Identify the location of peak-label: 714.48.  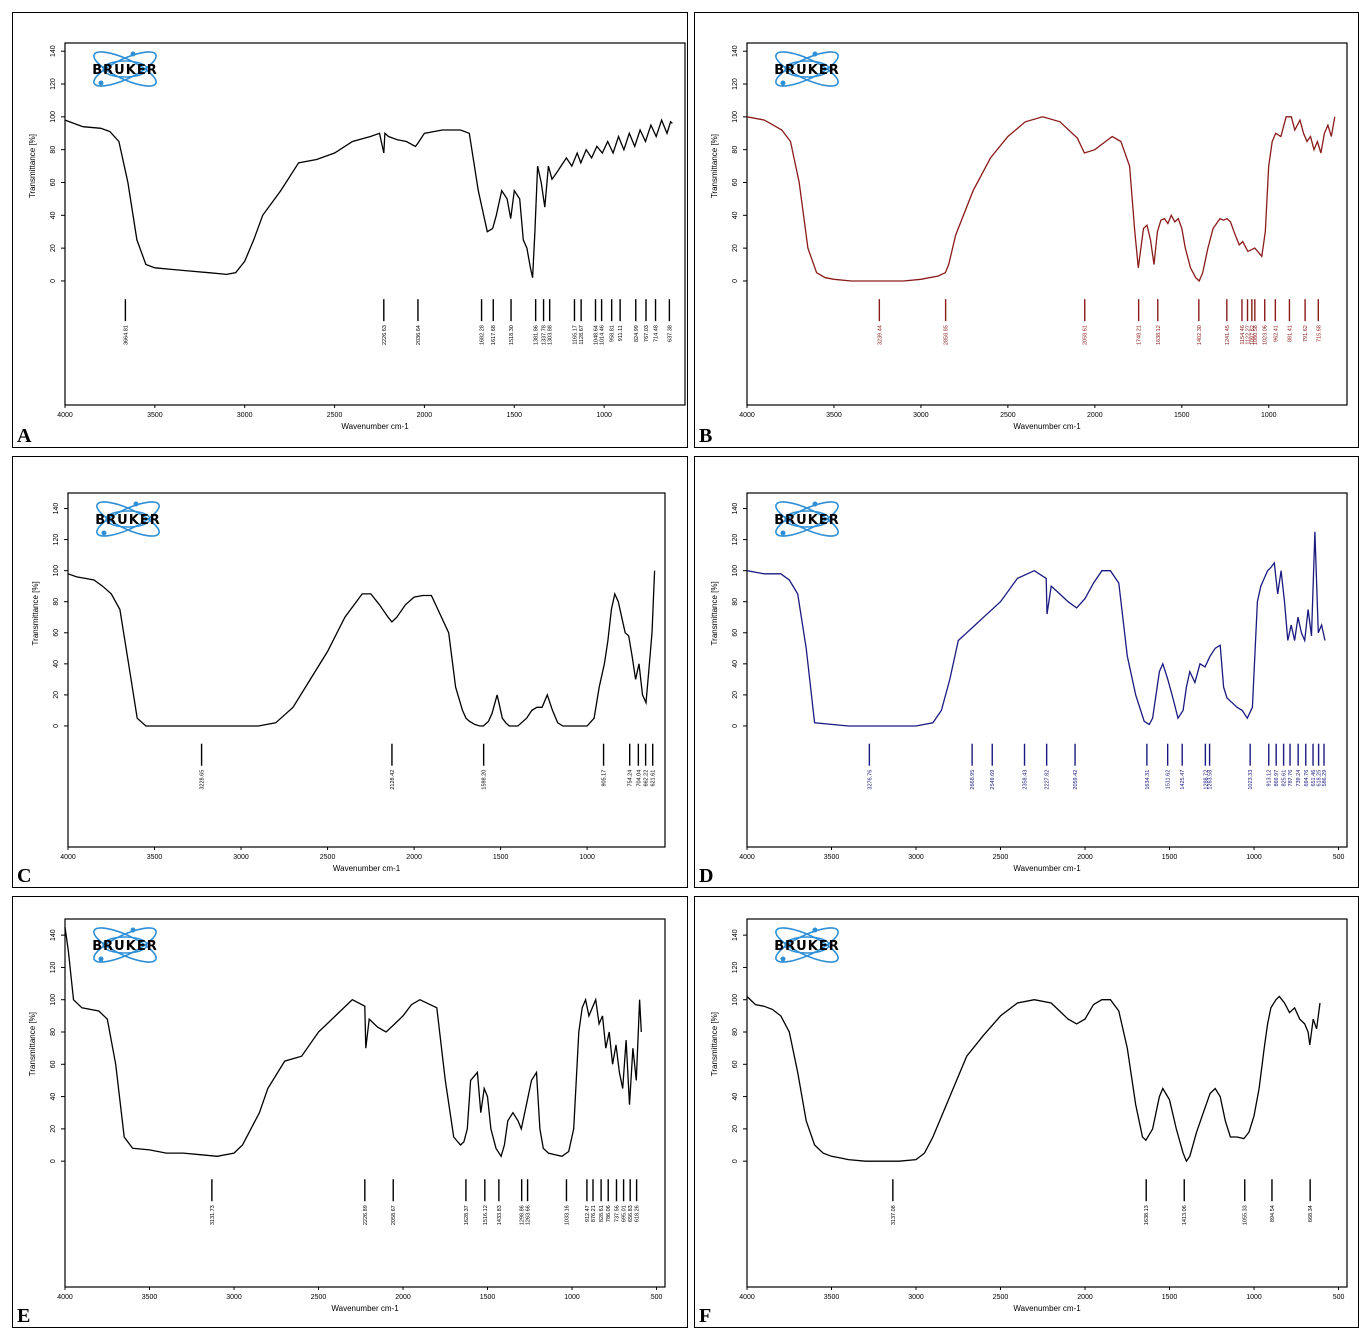
(657, 333).